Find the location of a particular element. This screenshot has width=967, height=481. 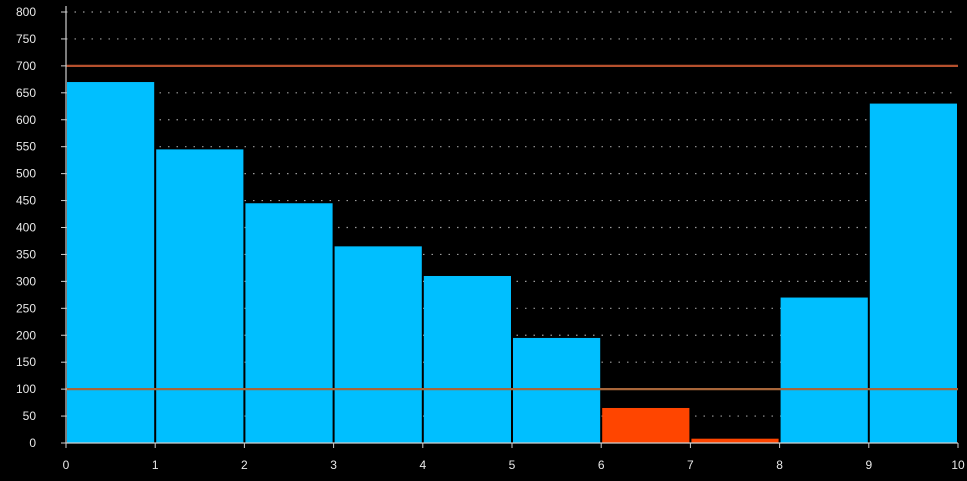

y-tick-label-550: 550 is located at coordinates (26, 147).